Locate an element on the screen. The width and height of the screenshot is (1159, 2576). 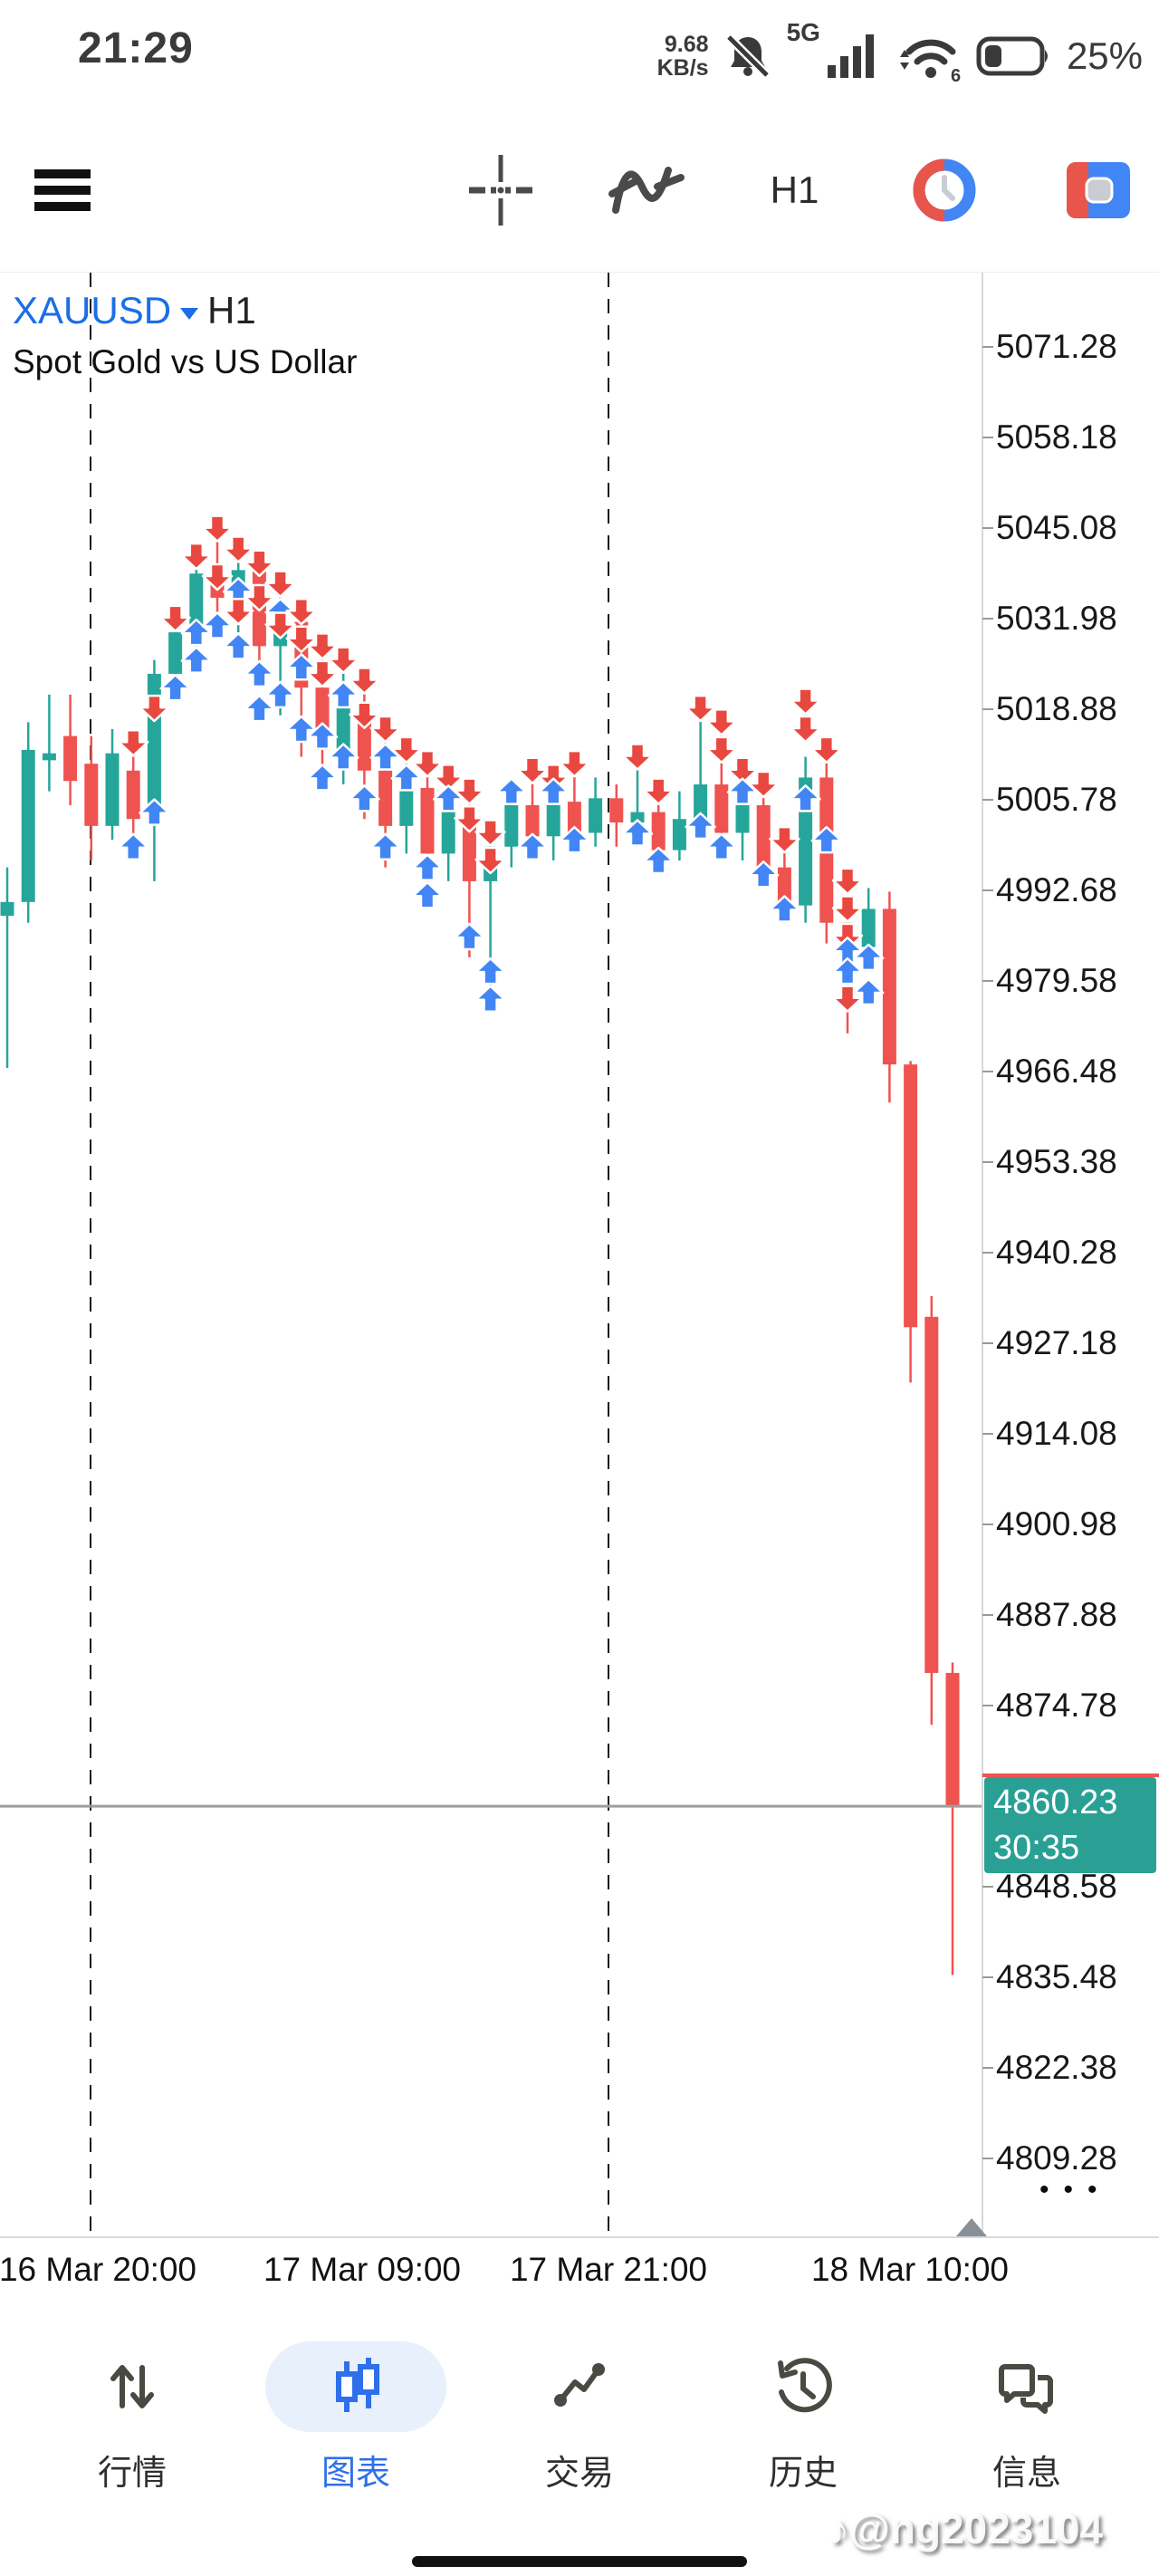
symbol-description: Spot Gold vs US Dollar is located at coordinates (186, 361).